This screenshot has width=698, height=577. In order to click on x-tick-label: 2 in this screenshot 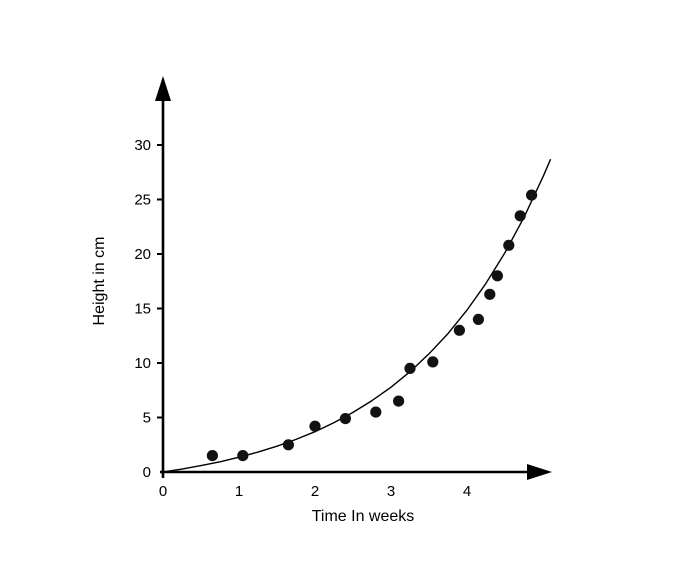, I will do `click(315, 491)`.